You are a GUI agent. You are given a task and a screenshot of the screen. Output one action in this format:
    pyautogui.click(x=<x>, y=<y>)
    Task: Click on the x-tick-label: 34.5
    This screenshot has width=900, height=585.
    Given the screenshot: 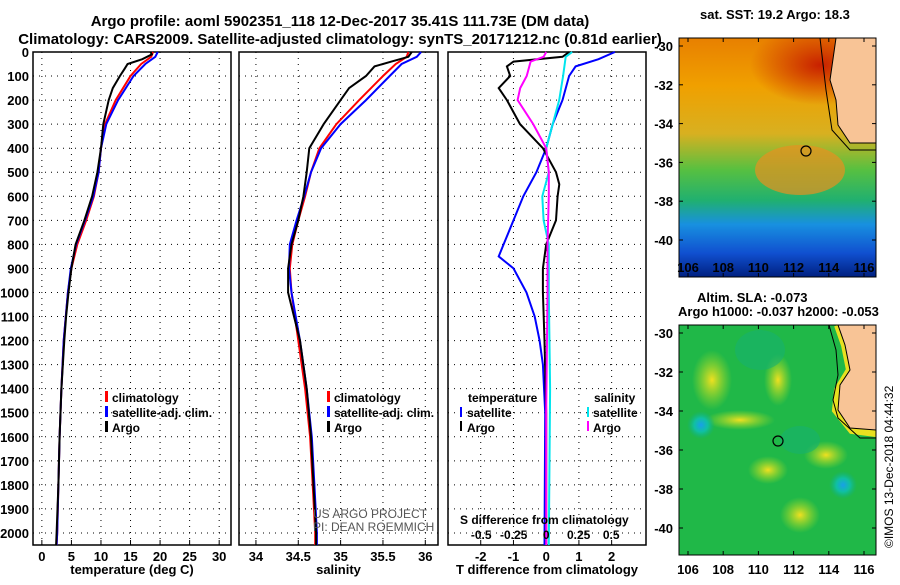 What is the action you would take?
    pyautogui.click(x=298, y=556)
    